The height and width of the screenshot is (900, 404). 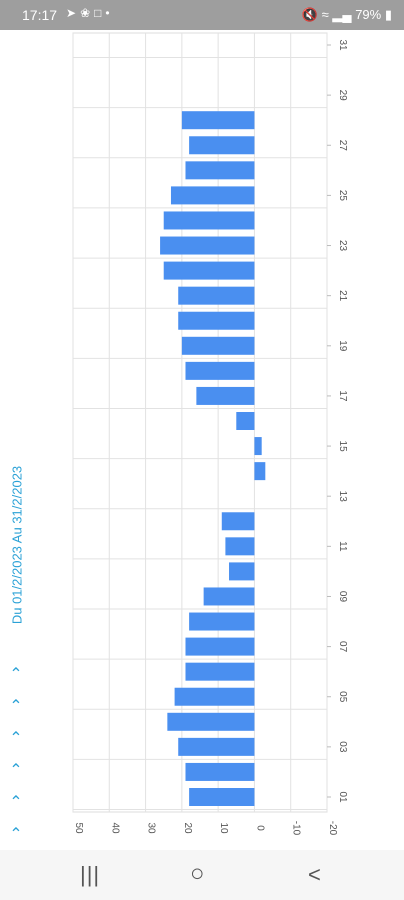 I want to click on mute-icon: 🔇, so click(x=309, y=14).